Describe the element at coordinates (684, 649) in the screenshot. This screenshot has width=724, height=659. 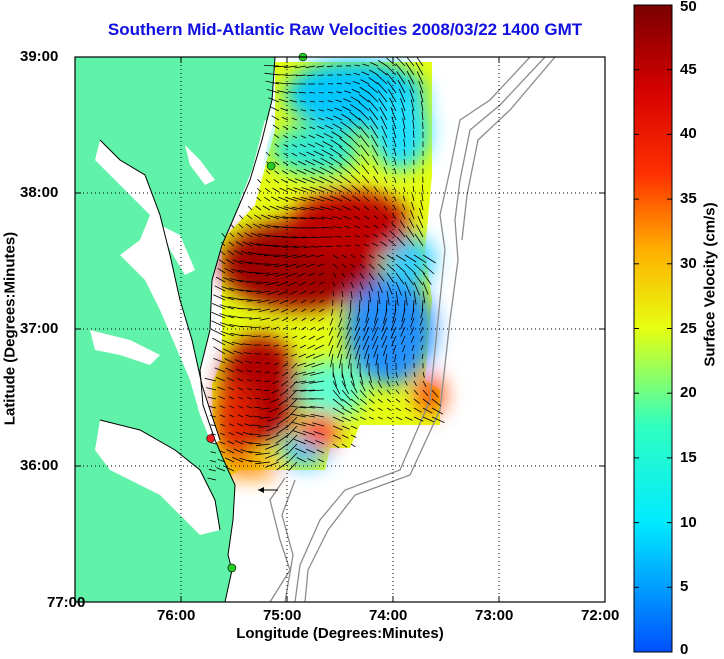
I see `colorbar-tick-label: 0` at that location.